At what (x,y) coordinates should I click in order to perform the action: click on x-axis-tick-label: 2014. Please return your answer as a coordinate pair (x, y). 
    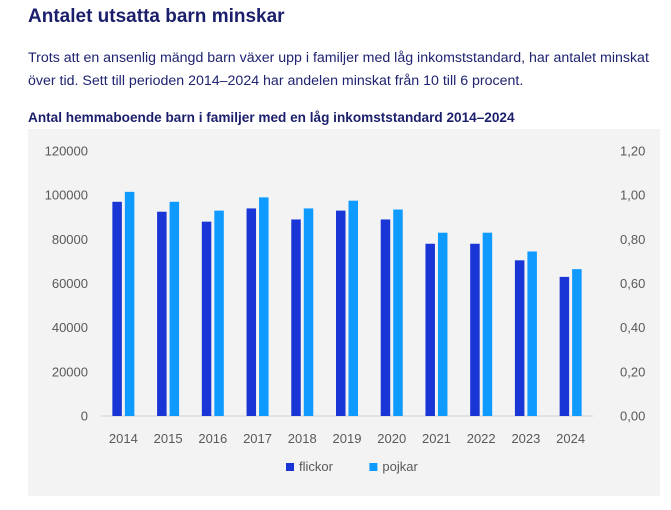
    Looking at the image, I should click on (123, 438).